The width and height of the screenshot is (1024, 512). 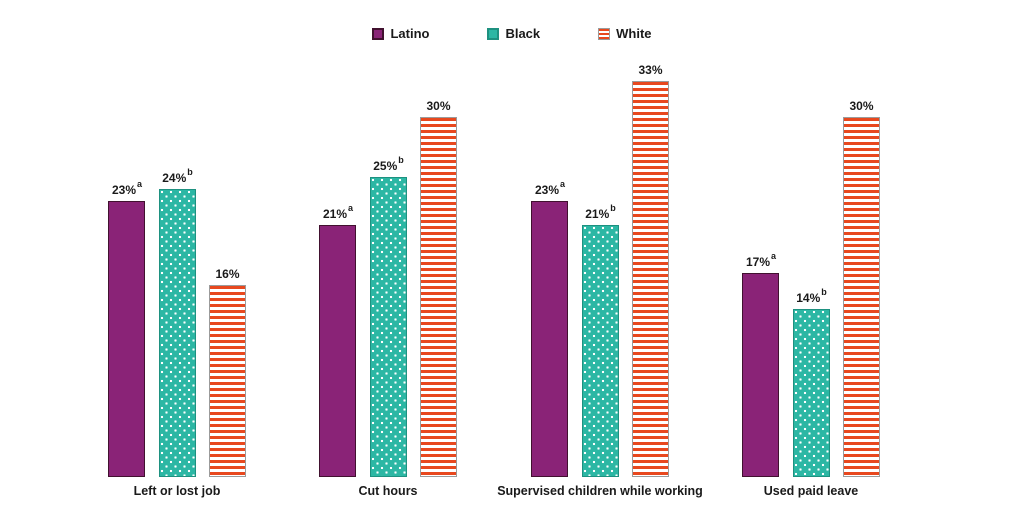 What do you see at coordinates (550, 188) in the screenshot?
I see `value-label-latino-supervised-children-while-working: 23%a` at bounding box center [550, 188].